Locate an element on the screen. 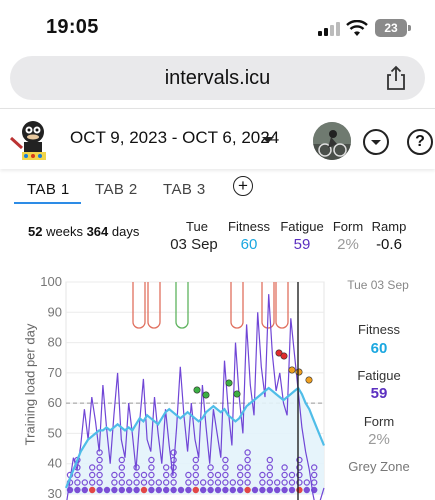 This screenshot has width=435, height=500. y-tick-label: 70 is located at coordinates (55, 372).